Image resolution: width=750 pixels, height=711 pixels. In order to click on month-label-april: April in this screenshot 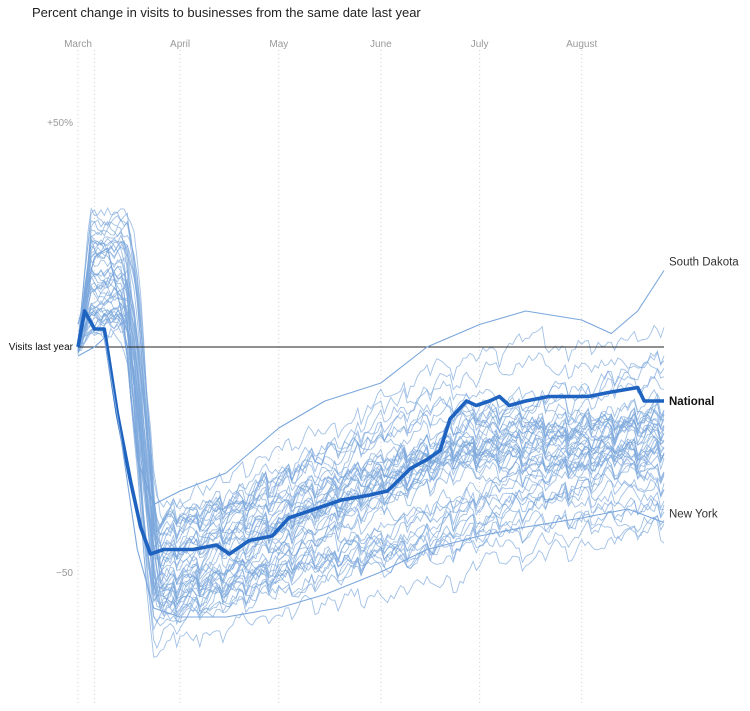, I will do `click(180, 44)`.